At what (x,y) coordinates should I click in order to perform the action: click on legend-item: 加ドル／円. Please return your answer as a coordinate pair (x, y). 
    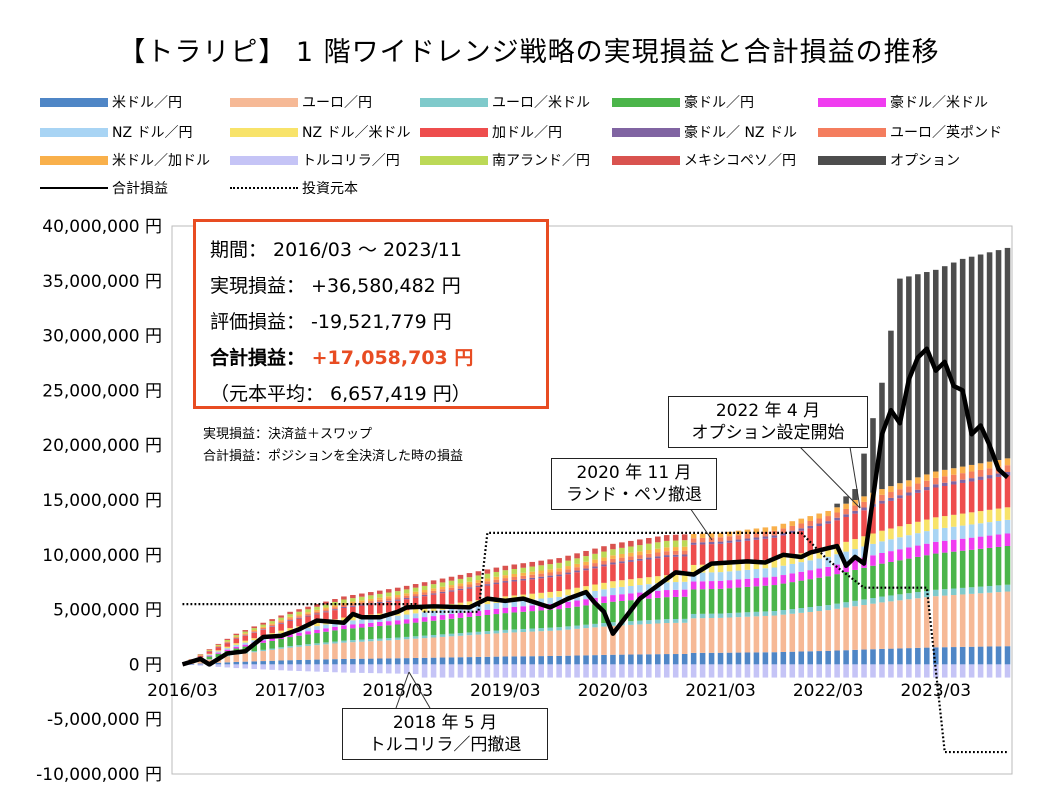
    Looking at the image, I should click on (491, 132).